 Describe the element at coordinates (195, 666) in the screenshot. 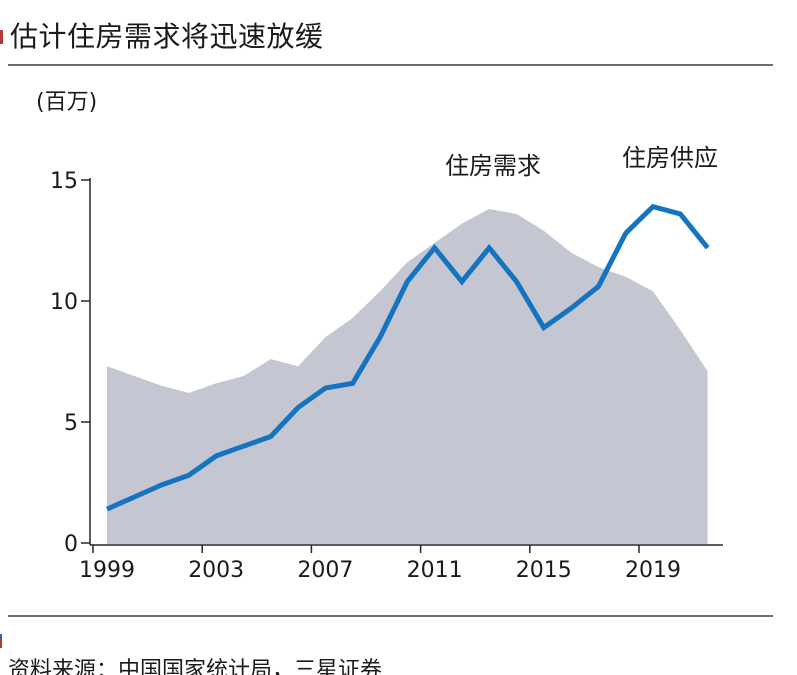

I see `source-note: 资料来源：中国国家统计局，三星证券` at that location.